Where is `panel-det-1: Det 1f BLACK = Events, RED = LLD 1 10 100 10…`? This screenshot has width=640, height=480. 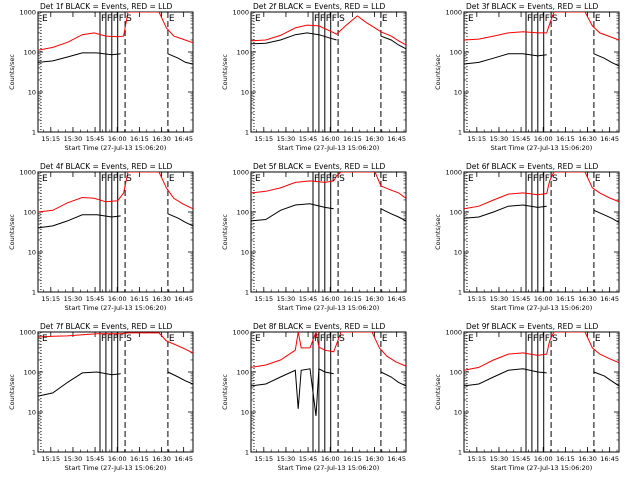
panel-det-1: Det 1f BLACK = Events, RED = LLD 1 10 100 10… is located at coordinates (101, 77).